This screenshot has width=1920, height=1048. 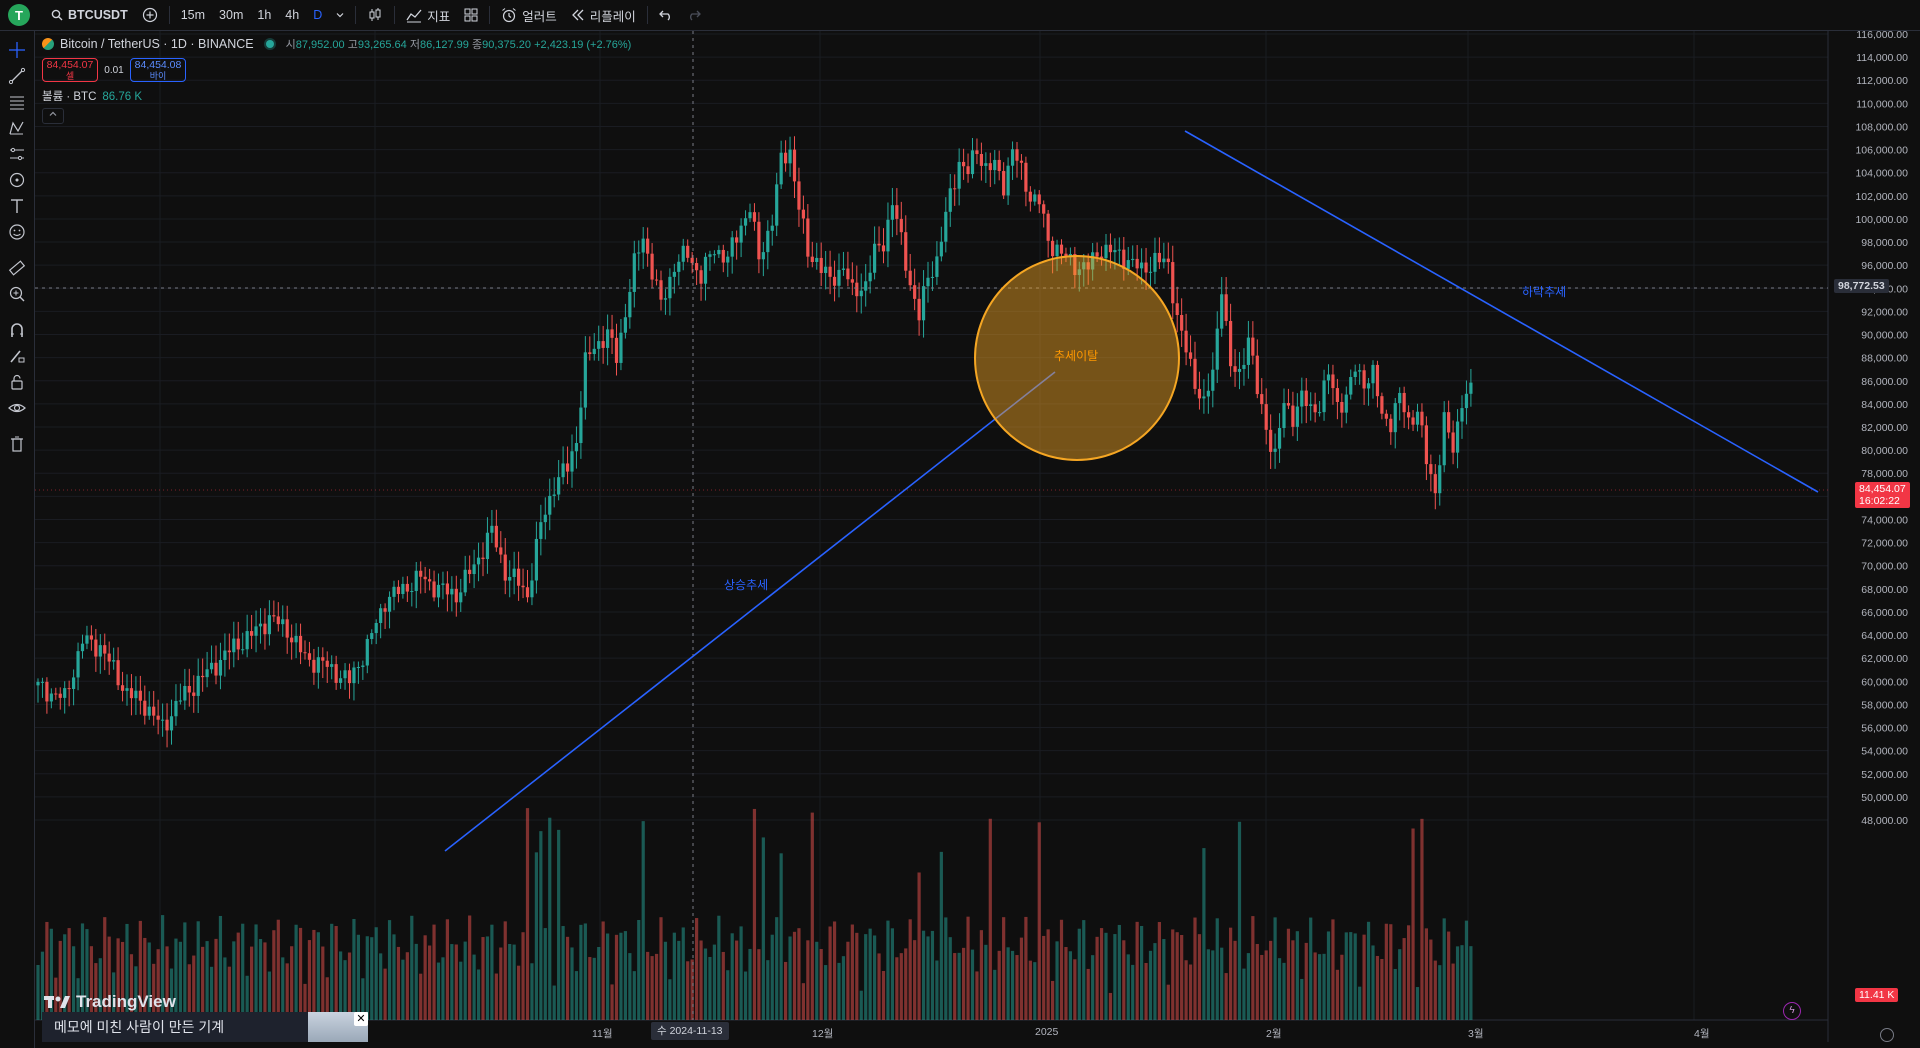 I want to click on price-axis-label: 108,000.00, so click(x=1881, y=127).